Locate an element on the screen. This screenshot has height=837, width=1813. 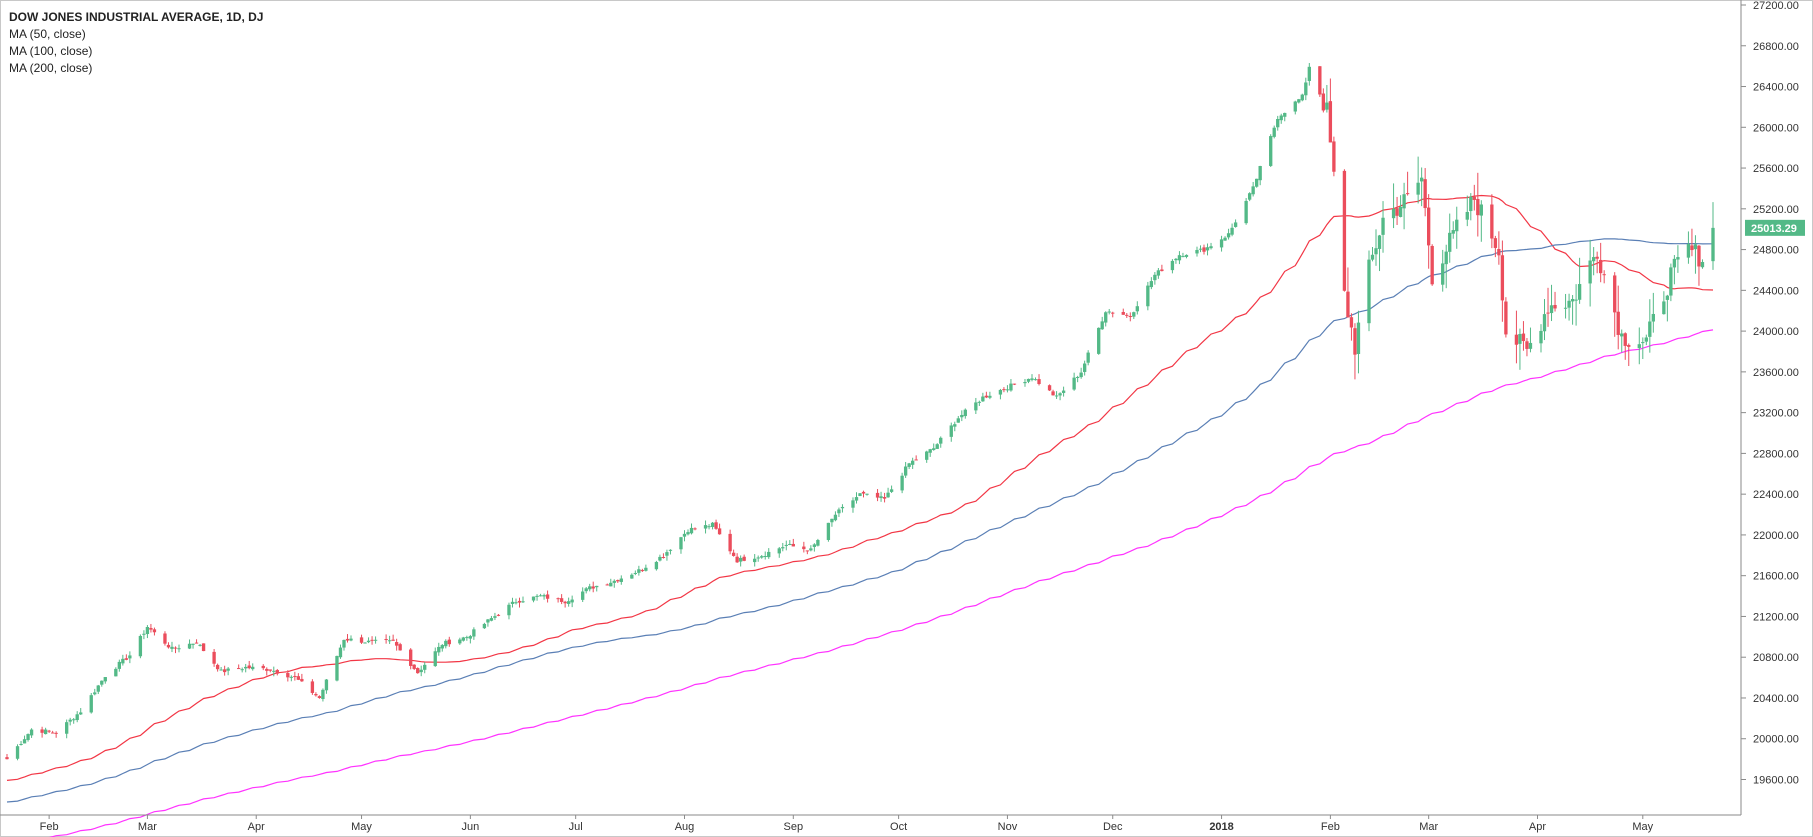
price-tick-label: 25600.00 is located at coordinates (1776, 169).